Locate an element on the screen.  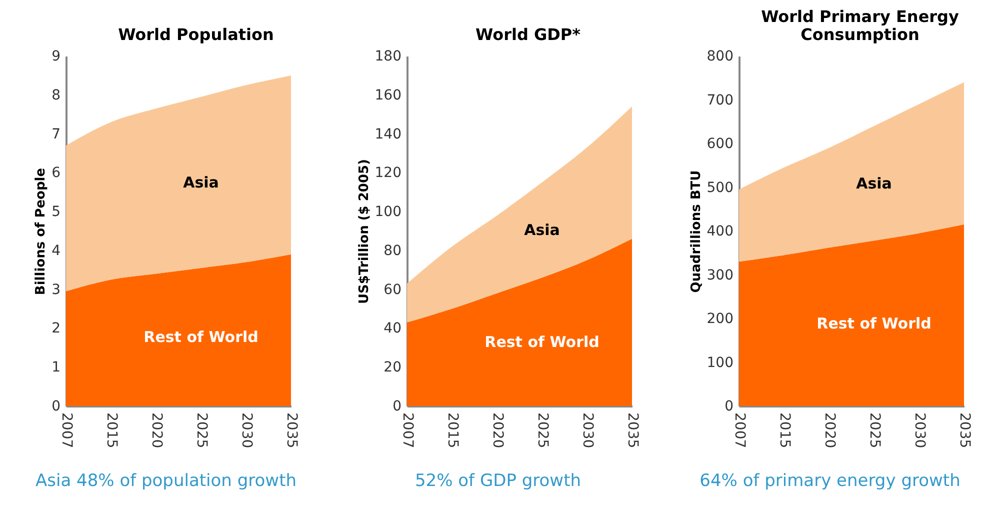
y-tick-label: 600 is located at coordinates (719, 144).